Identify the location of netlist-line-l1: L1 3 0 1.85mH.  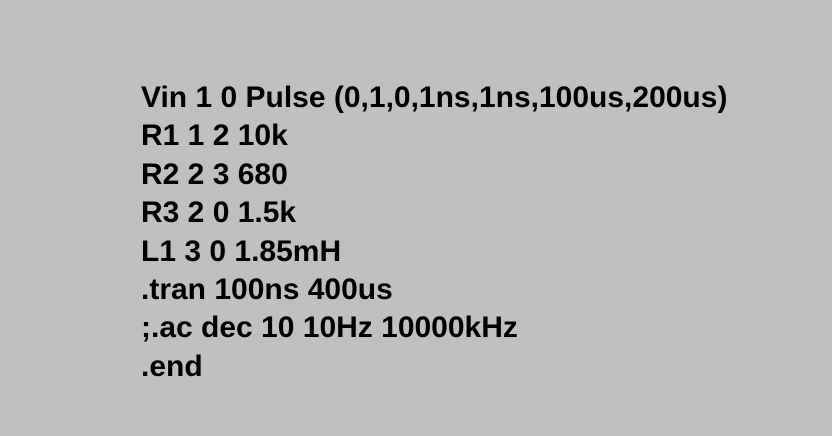
(241, 251).